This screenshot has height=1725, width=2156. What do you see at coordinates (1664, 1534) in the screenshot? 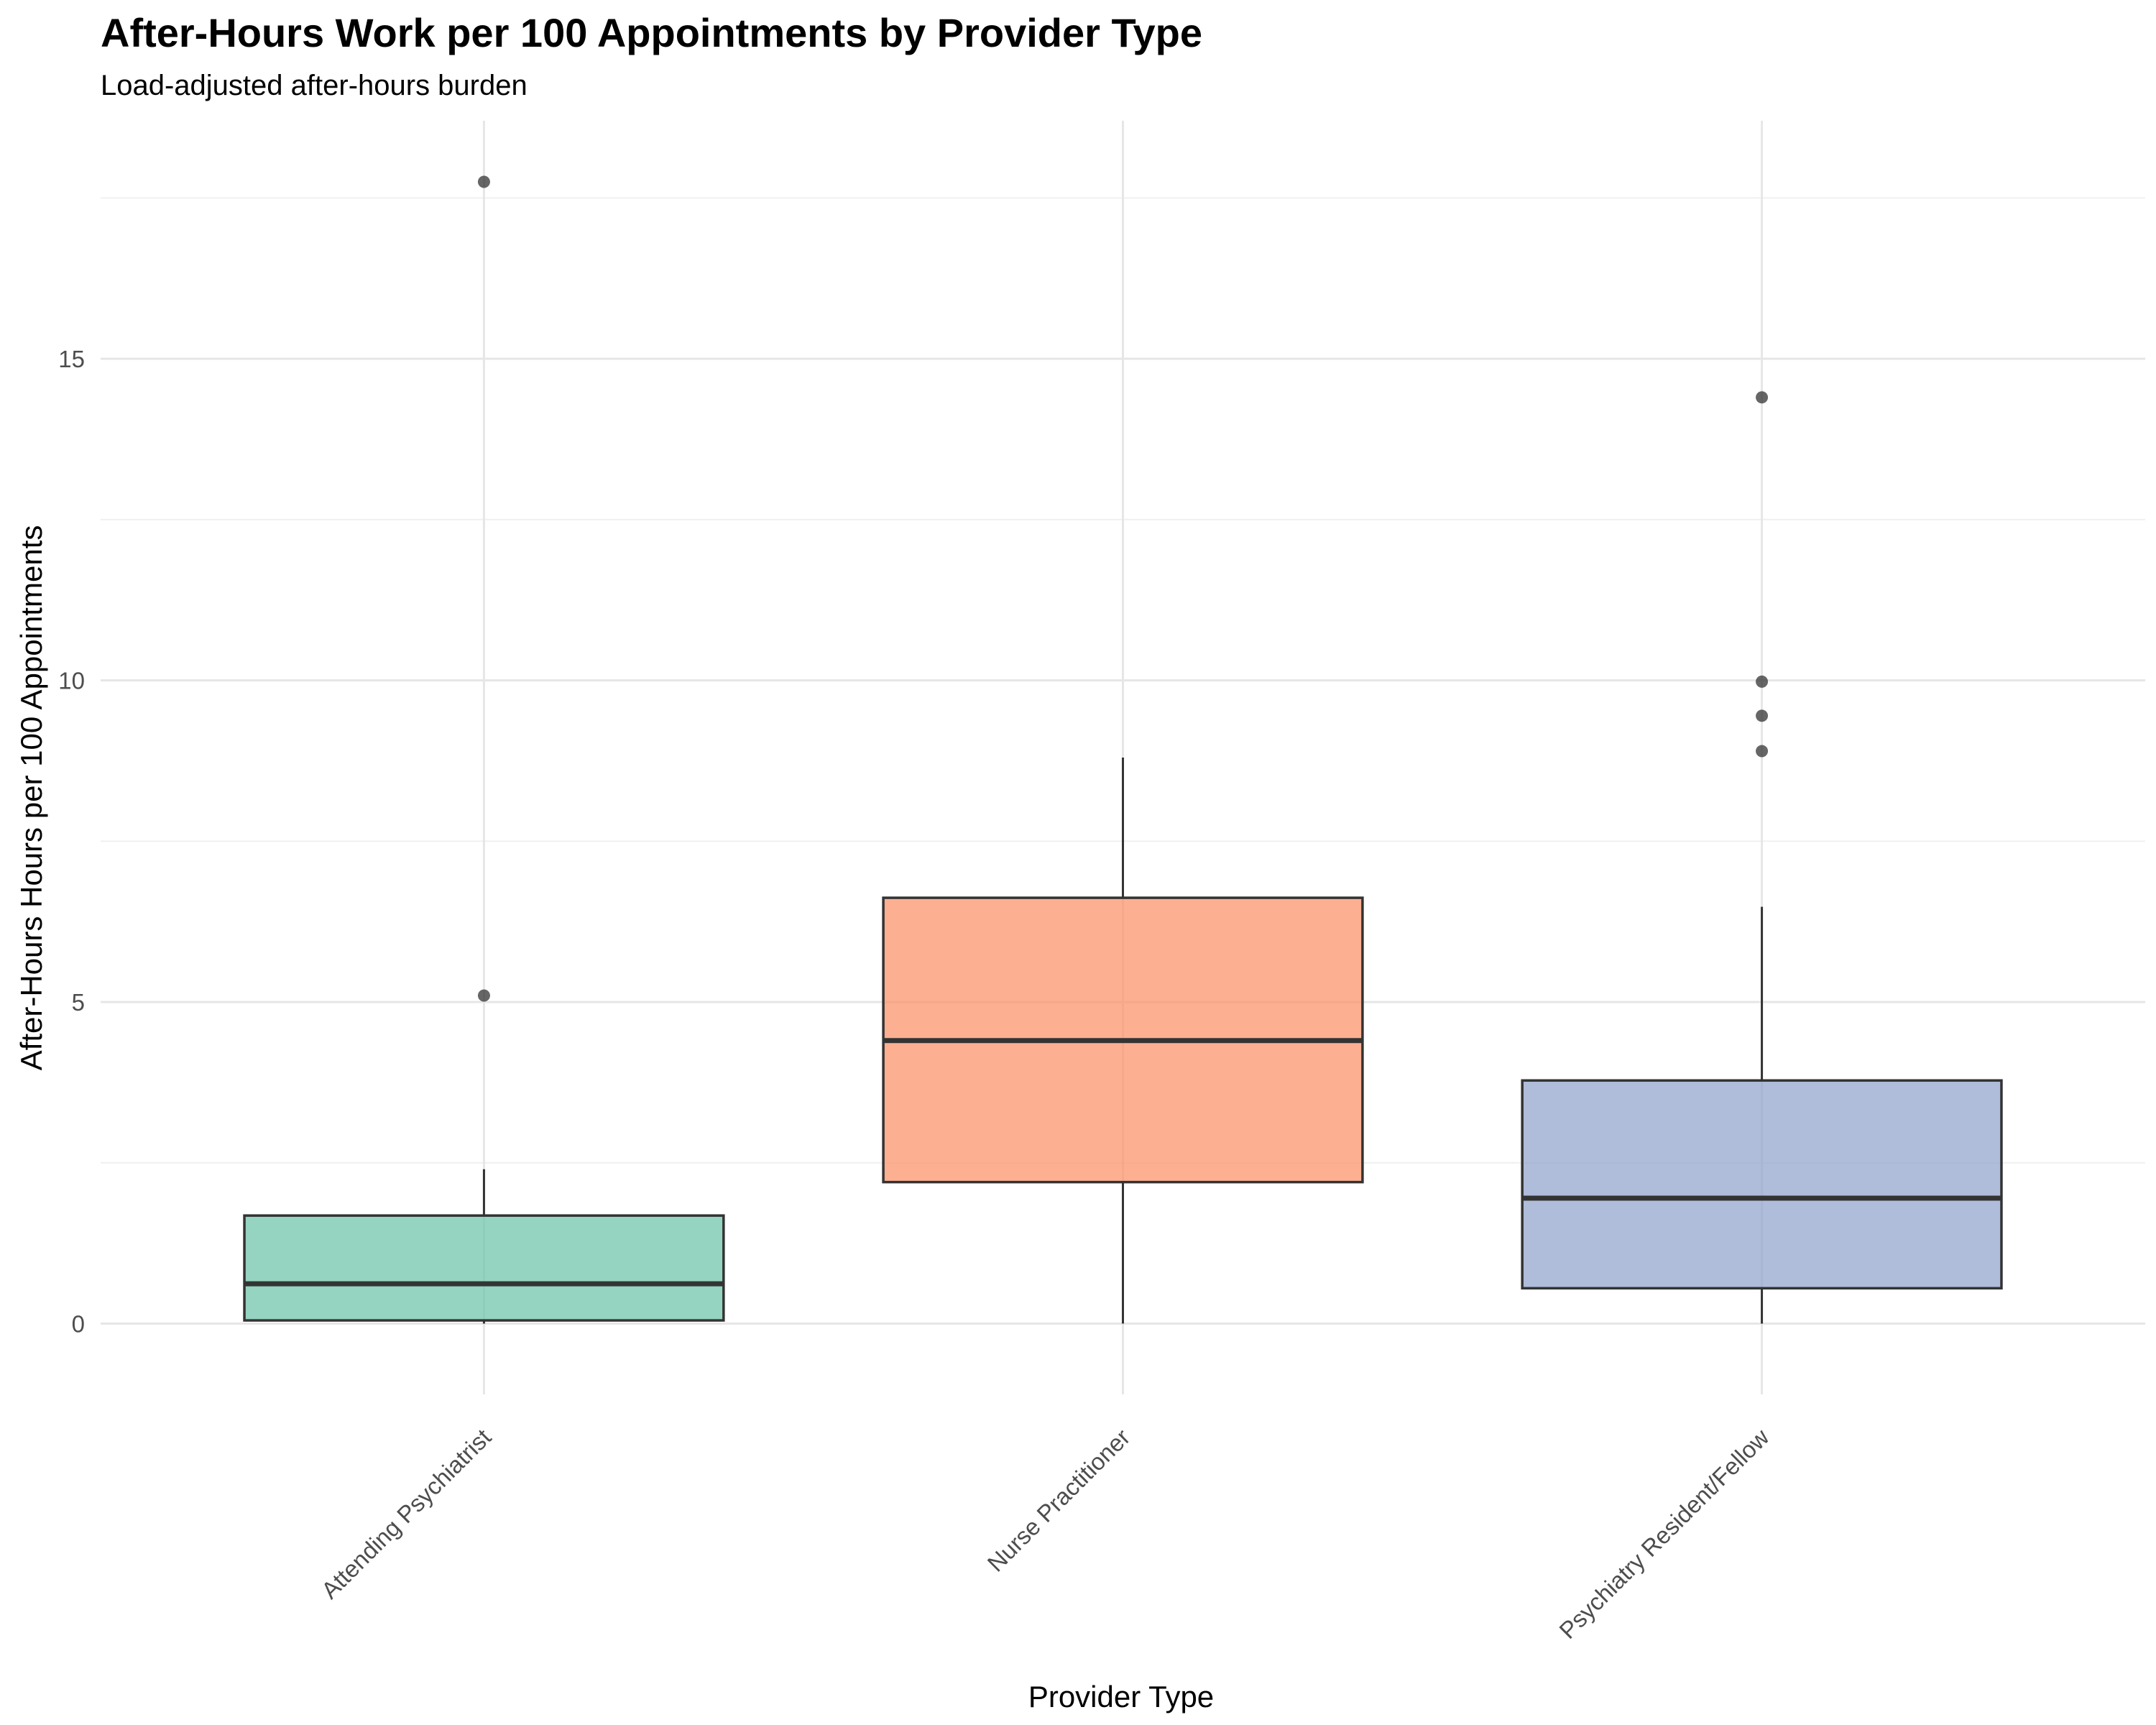
I see `x-tick-label: Psychiatry Resident/Fellow` at bounding box center [1664, 1534].